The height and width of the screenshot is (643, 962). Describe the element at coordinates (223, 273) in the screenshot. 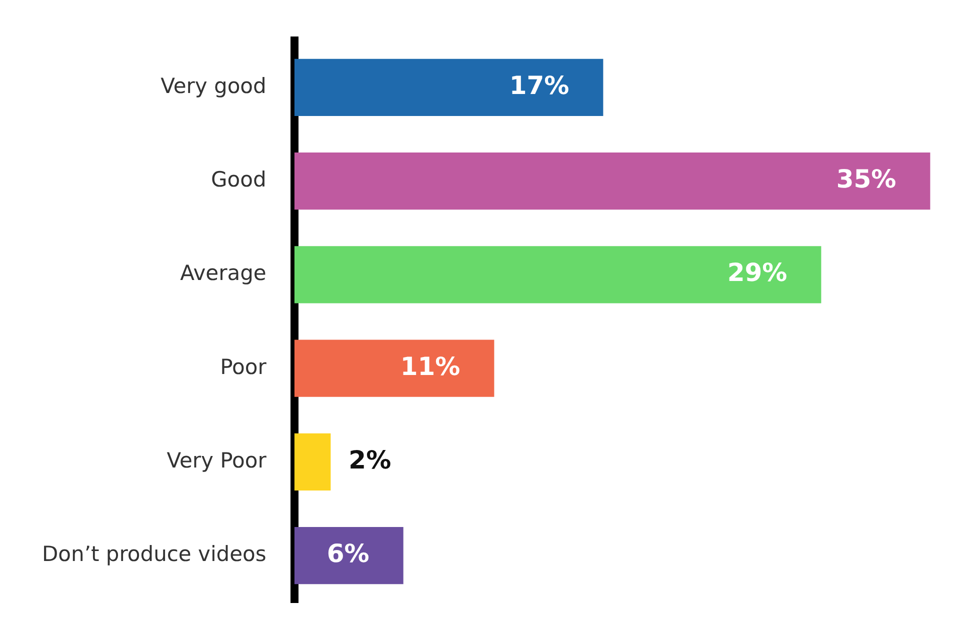

I see `y-tick-label: Average` at that location.